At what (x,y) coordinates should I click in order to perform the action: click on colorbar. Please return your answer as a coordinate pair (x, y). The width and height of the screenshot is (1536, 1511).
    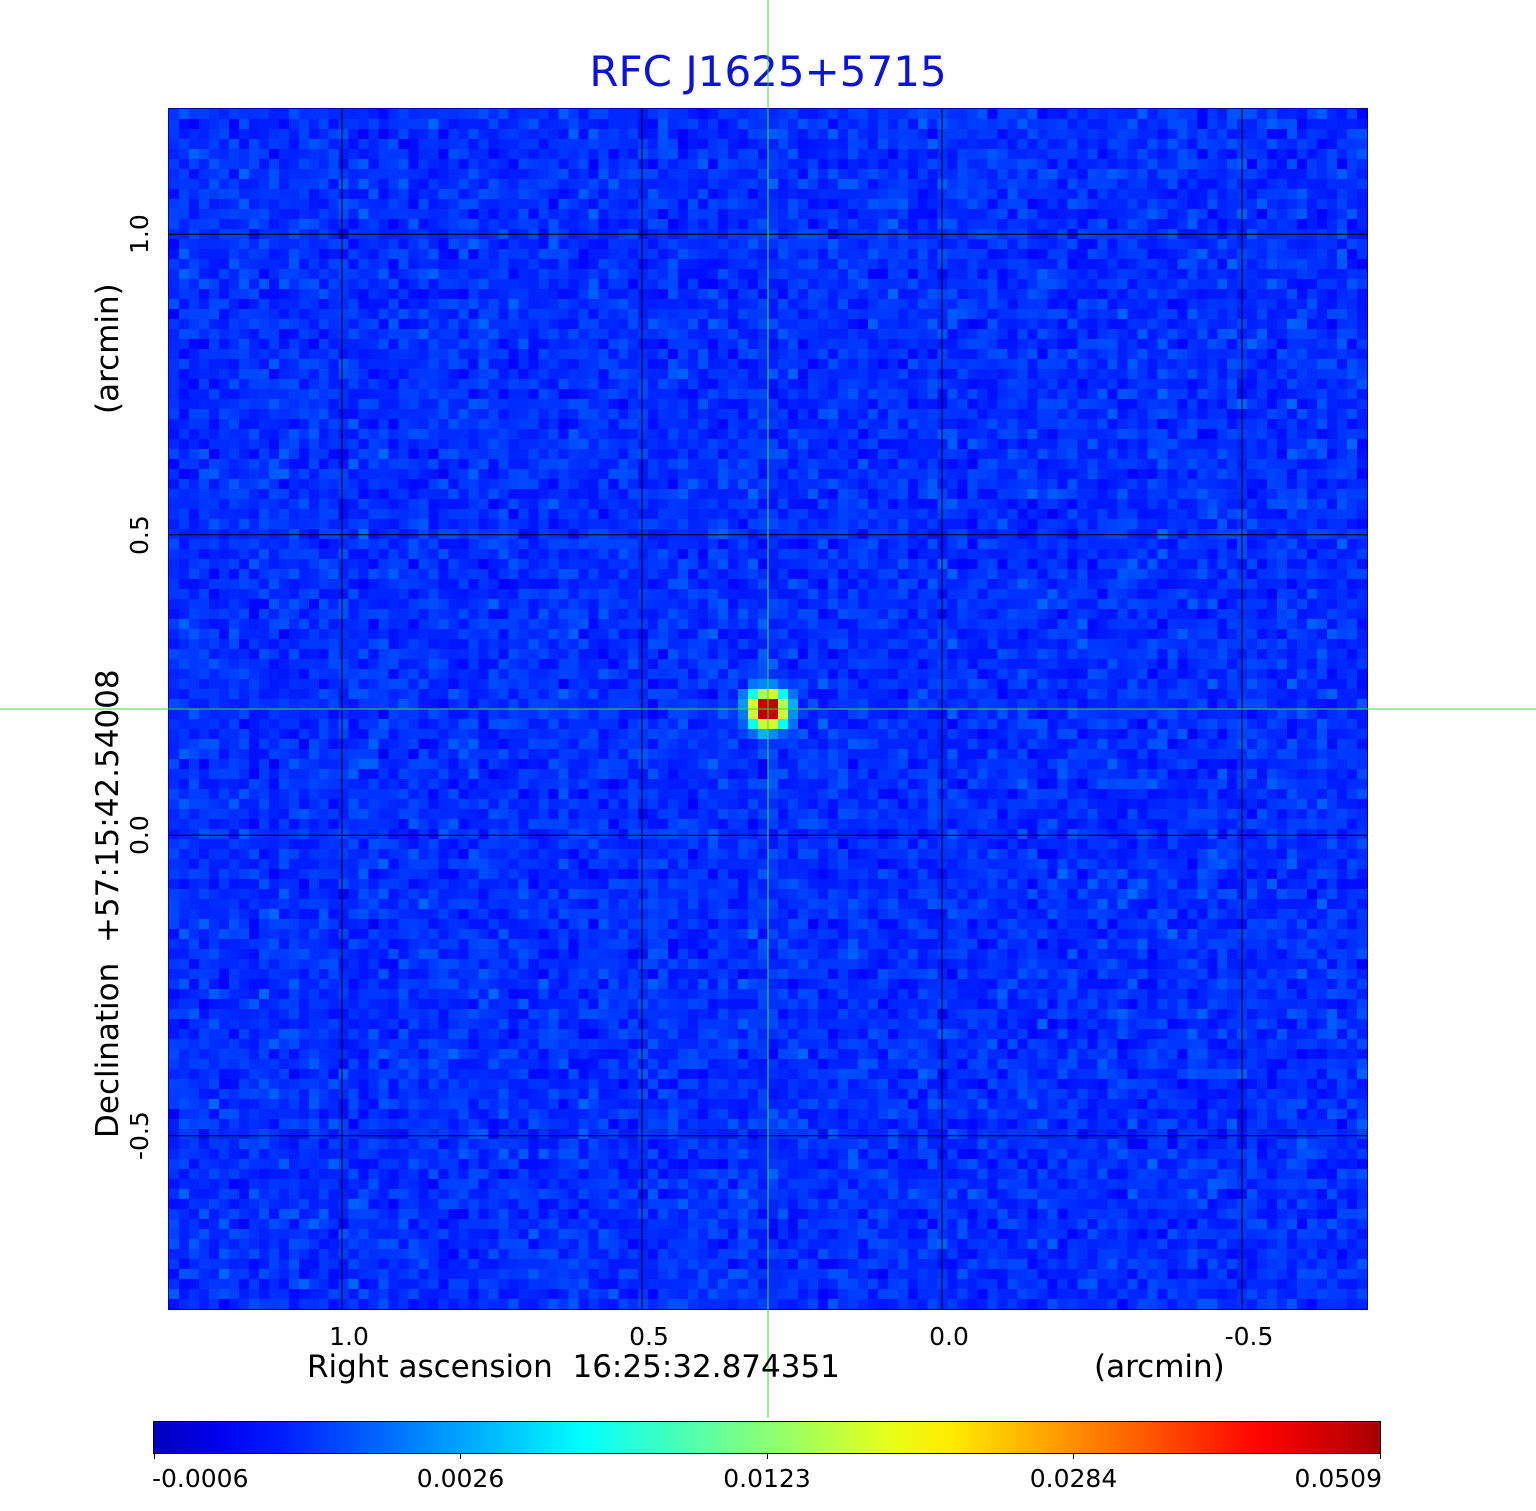
    Looking at the image, I should click on (767, 1437).